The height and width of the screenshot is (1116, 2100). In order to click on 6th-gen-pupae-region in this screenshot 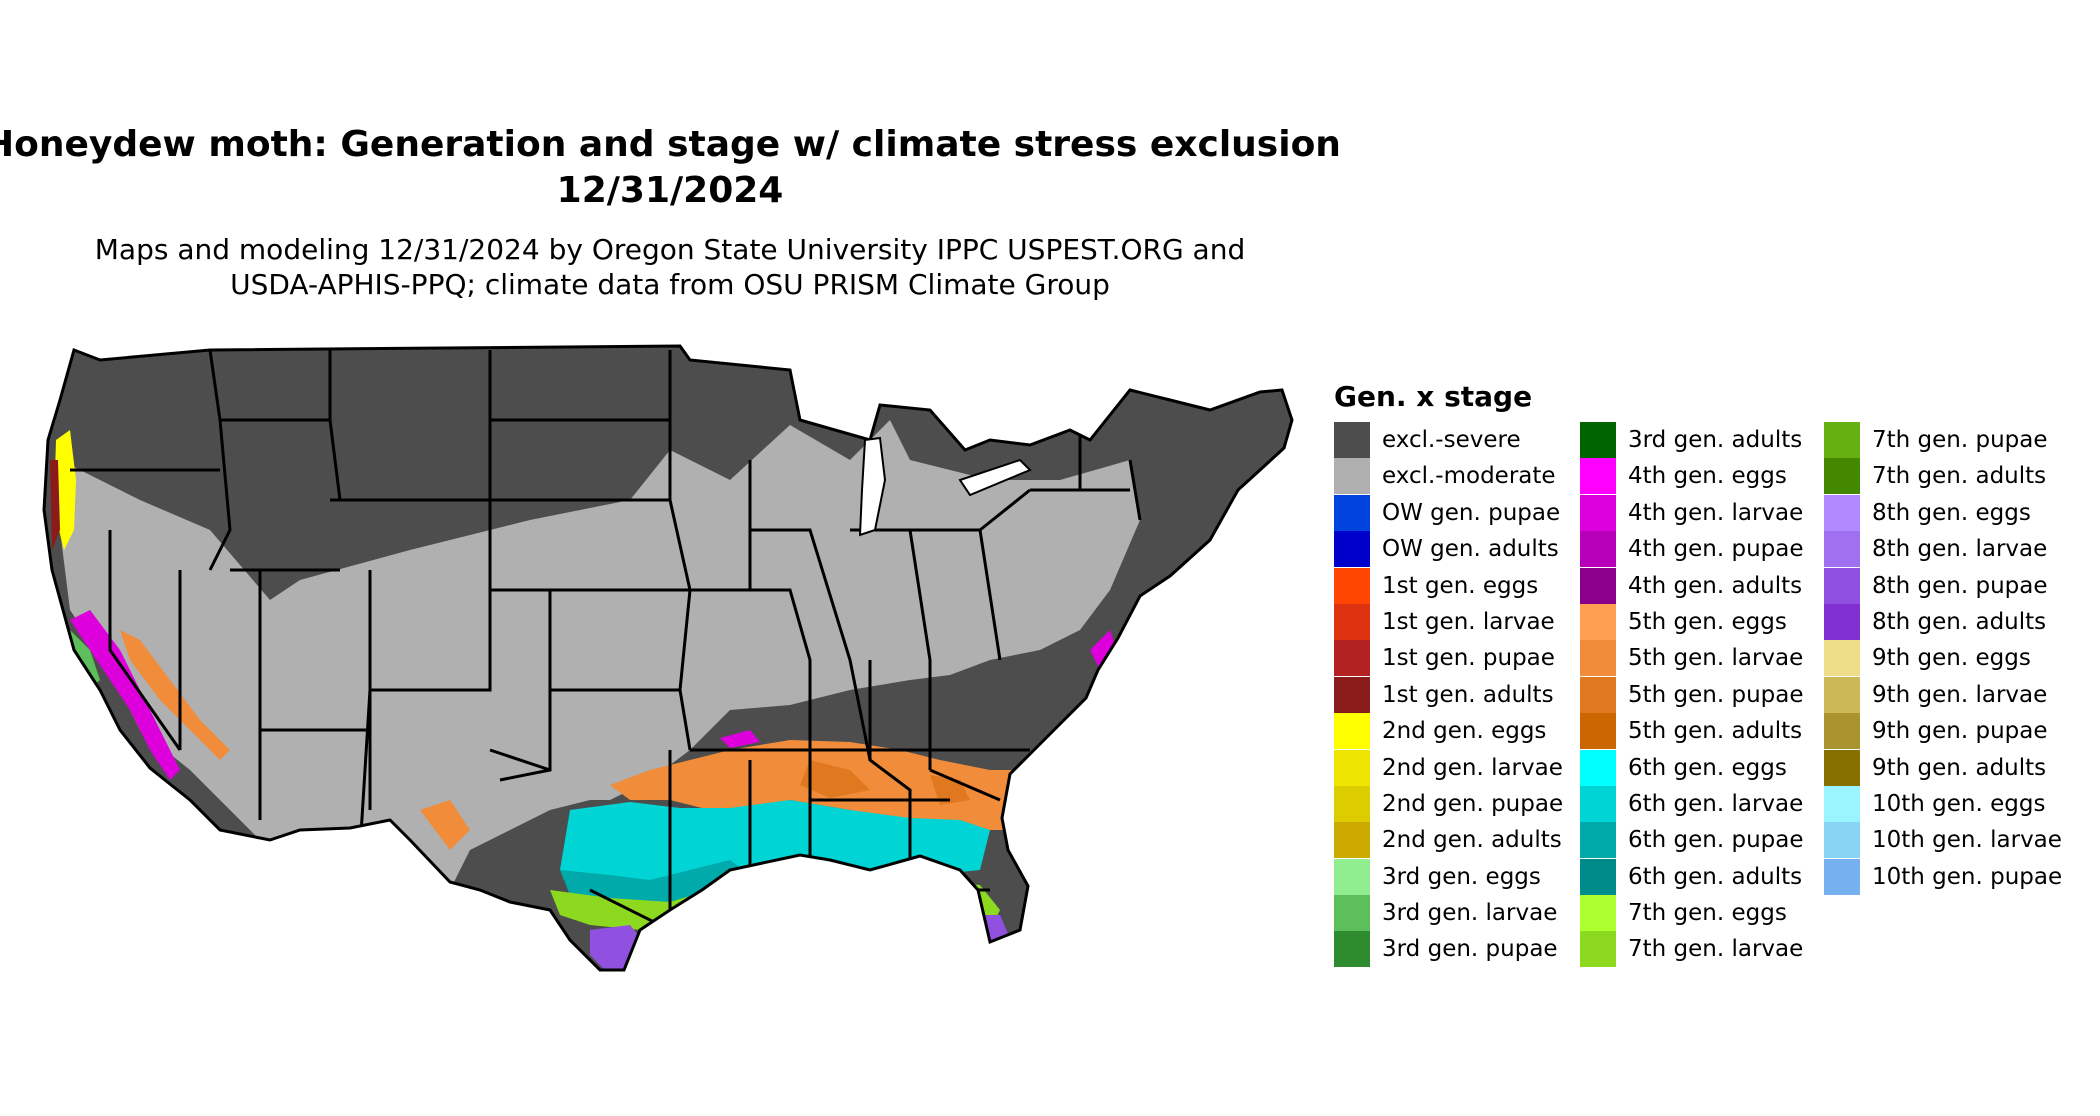, I will do `click(655, 882)`.